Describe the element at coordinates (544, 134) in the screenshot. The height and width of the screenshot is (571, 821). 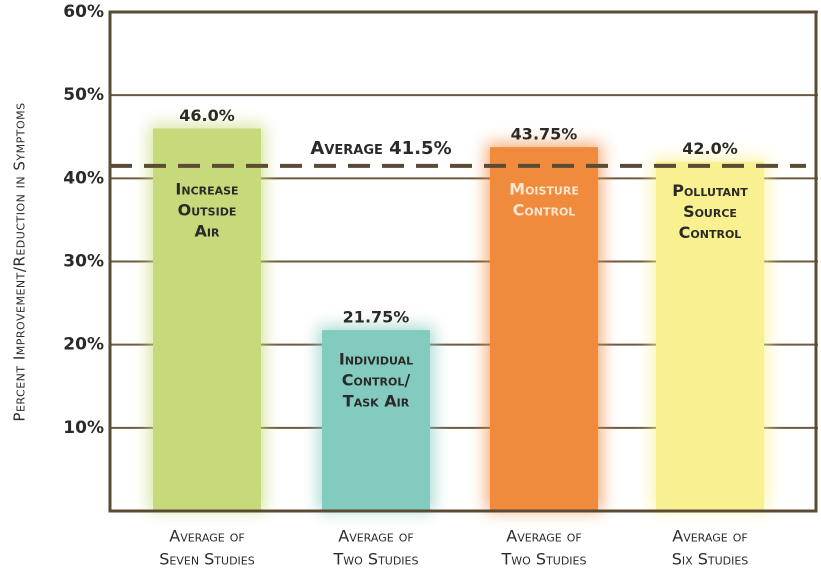
I see `value-label: 43.75%` at that location.